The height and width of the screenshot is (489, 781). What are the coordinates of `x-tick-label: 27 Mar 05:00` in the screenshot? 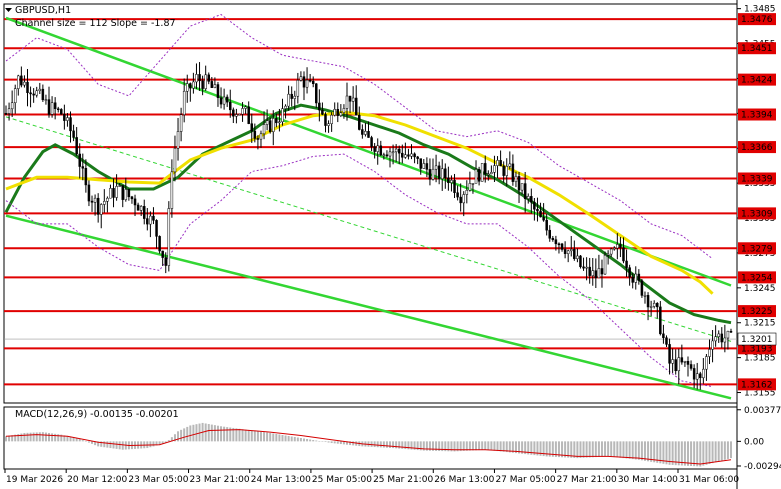 It's located at (525, 480).